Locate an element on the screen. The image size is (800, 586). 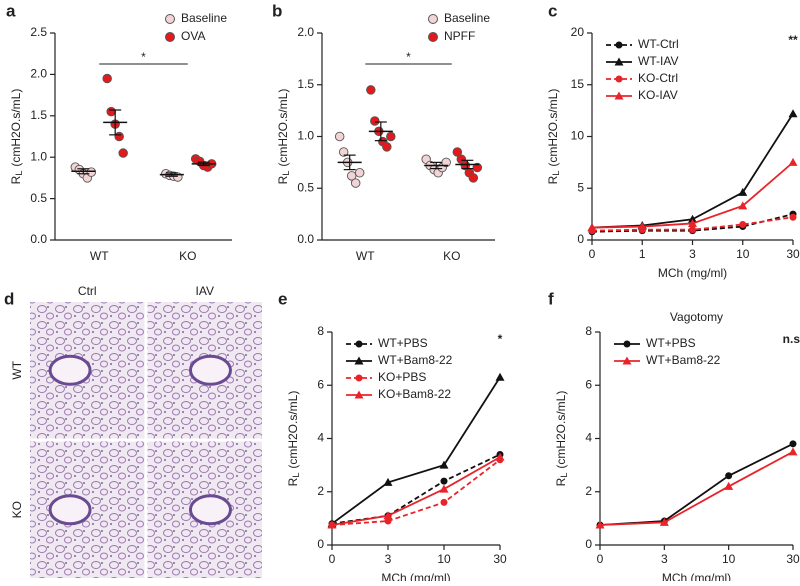
y-tick-label: 2.0 is located at coordinates (305, 32).